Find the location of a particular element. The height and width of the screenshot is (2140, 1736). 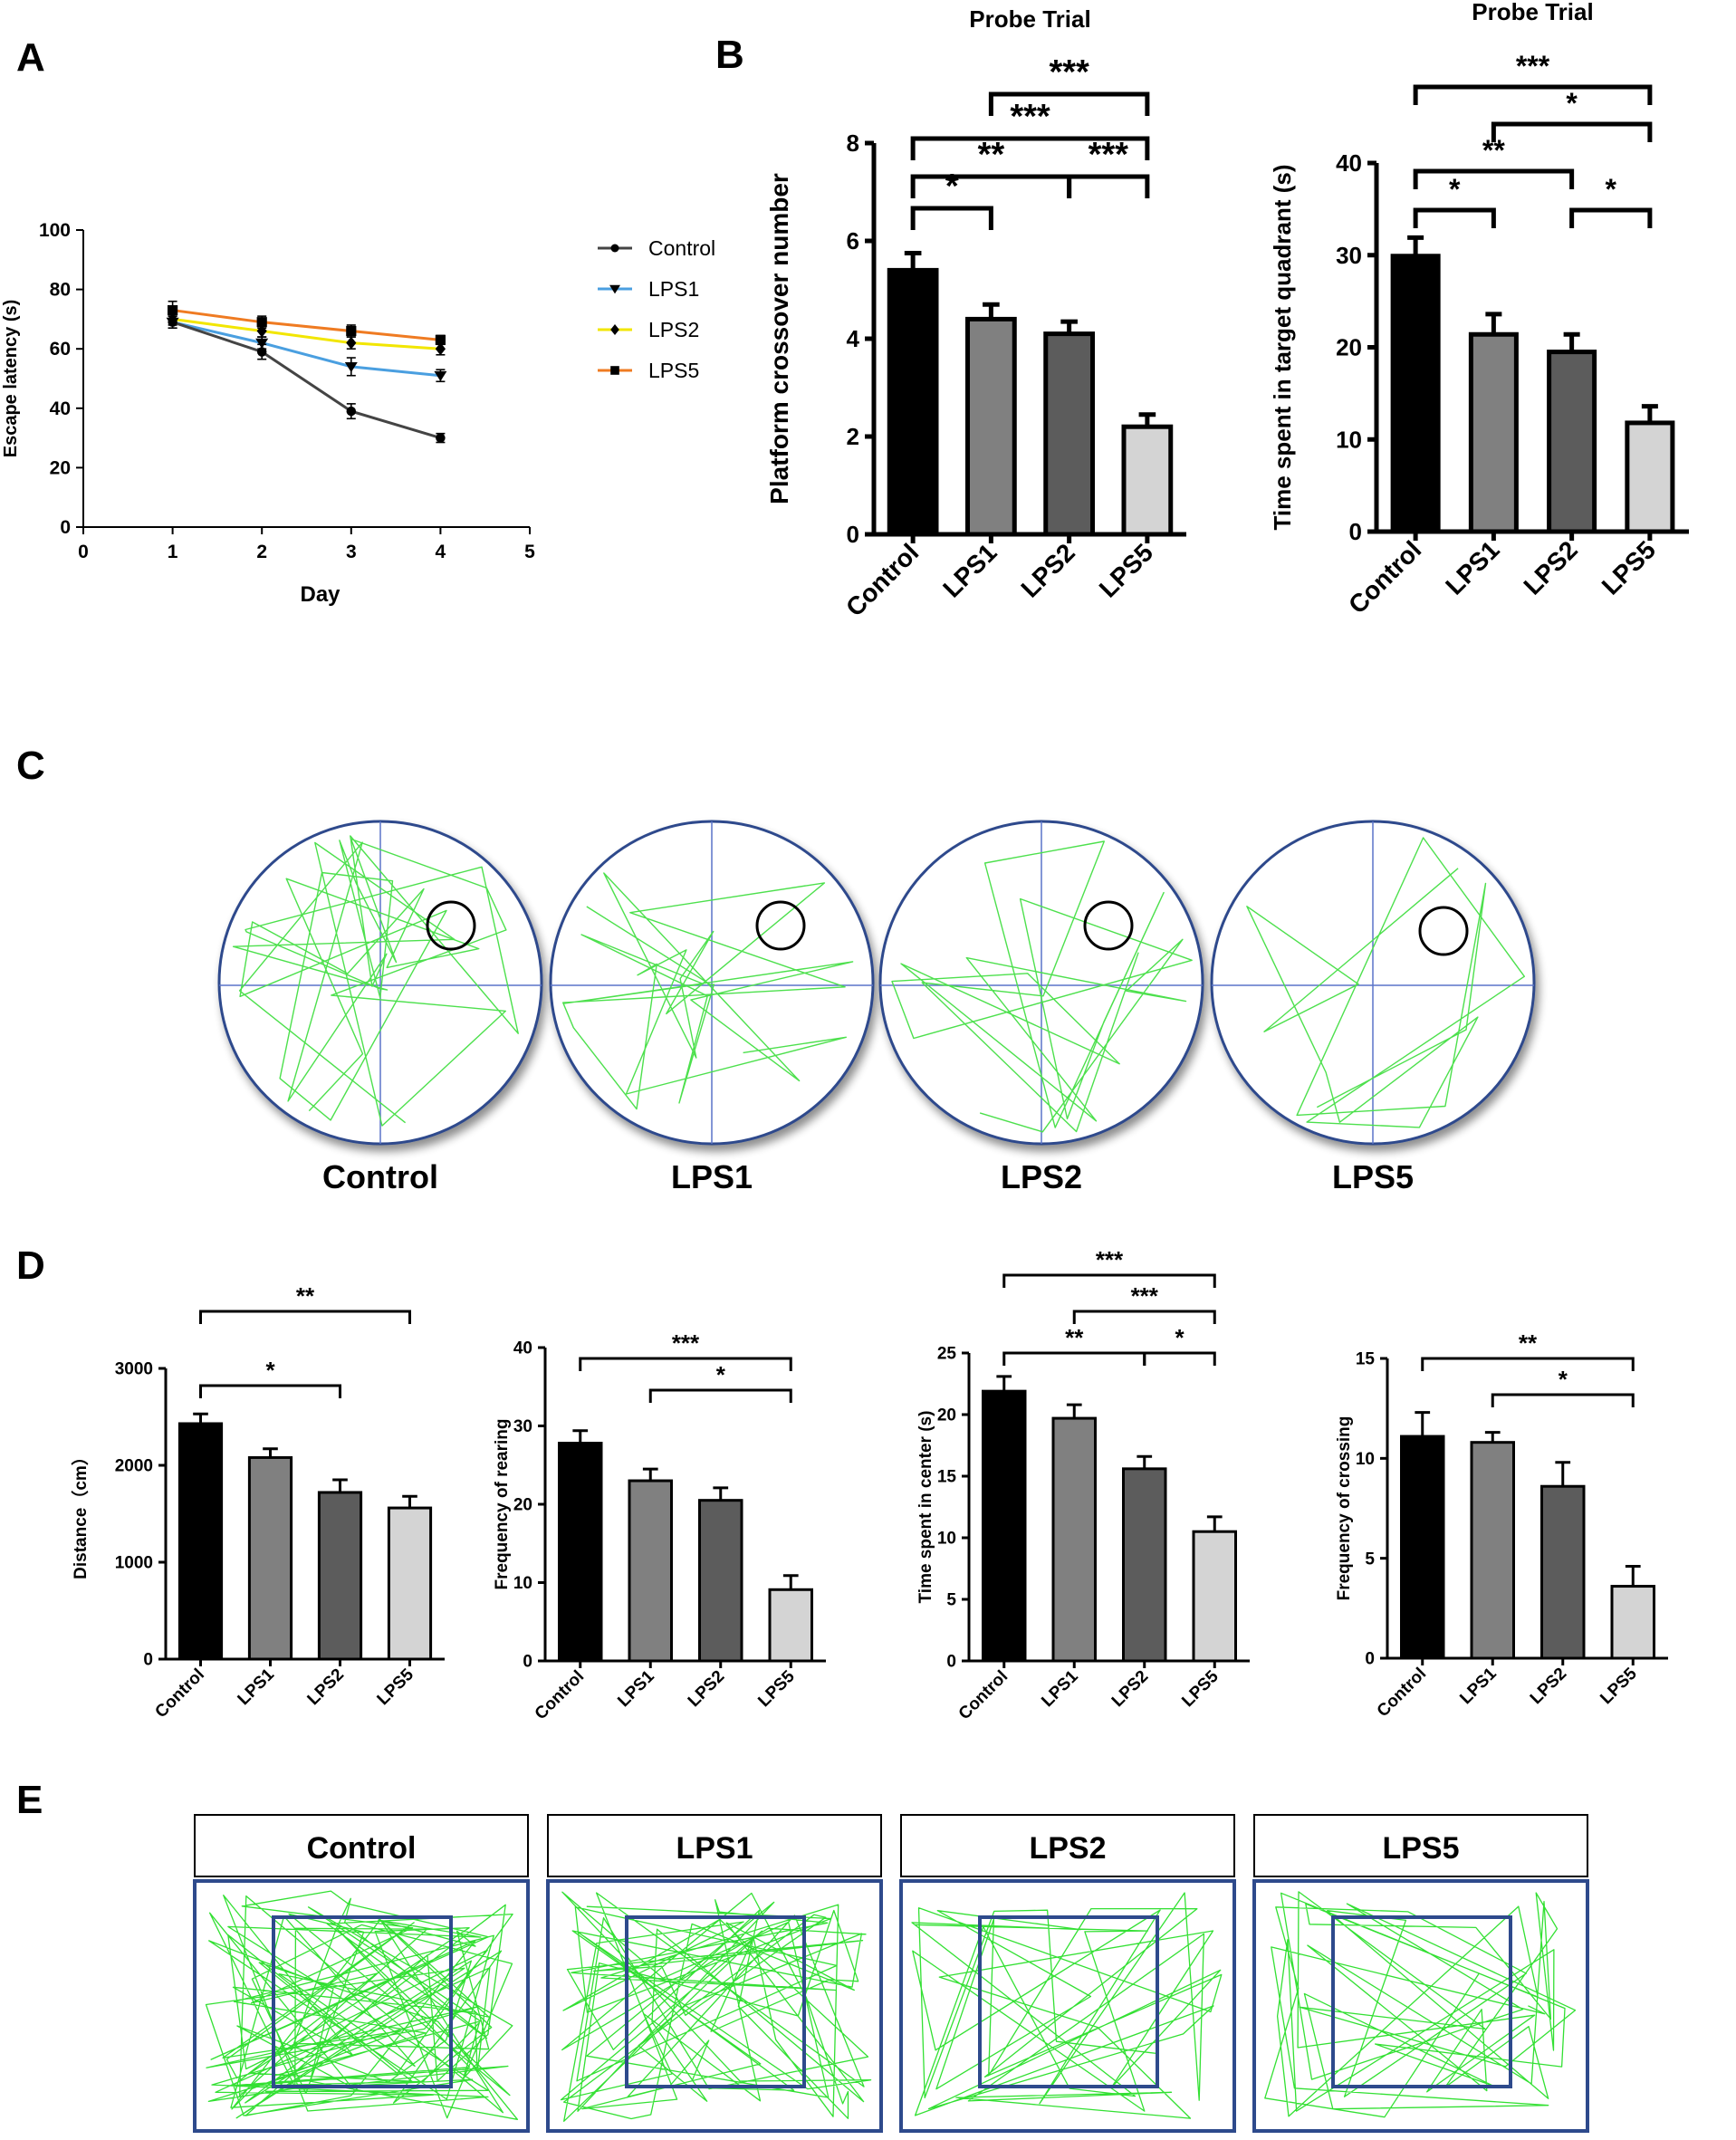

y-tick-label: 8 is located at coordinates (853, 143).